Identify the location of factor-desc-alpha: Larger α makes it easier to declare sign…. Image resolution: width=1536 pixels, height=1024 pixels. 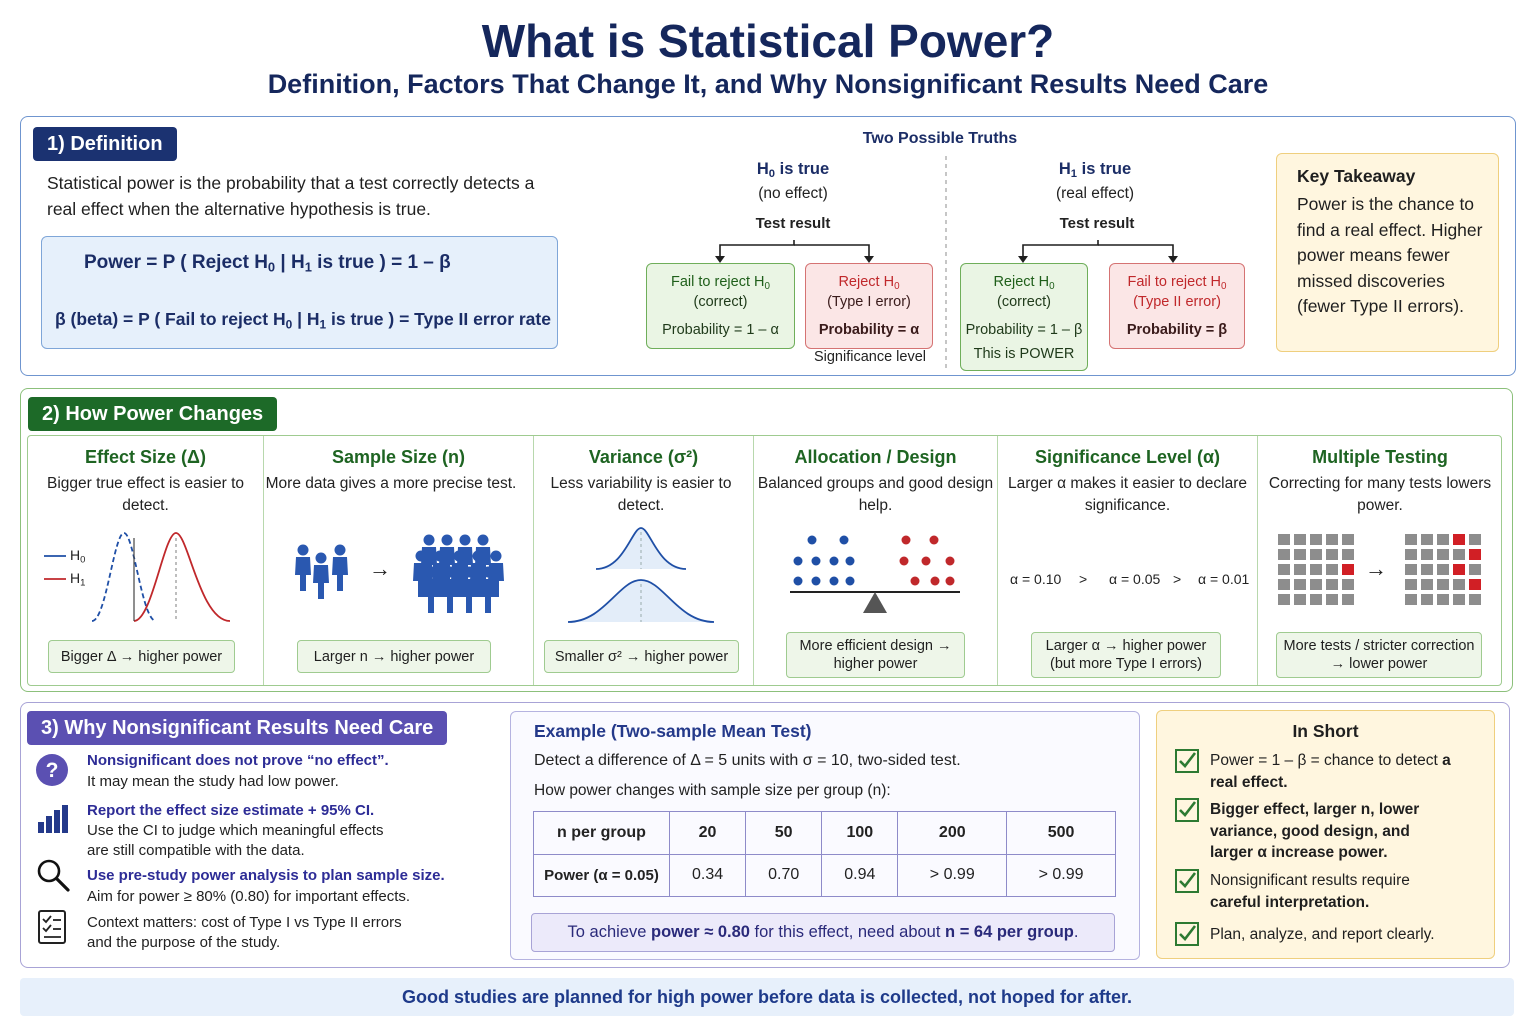
(1127, 494).